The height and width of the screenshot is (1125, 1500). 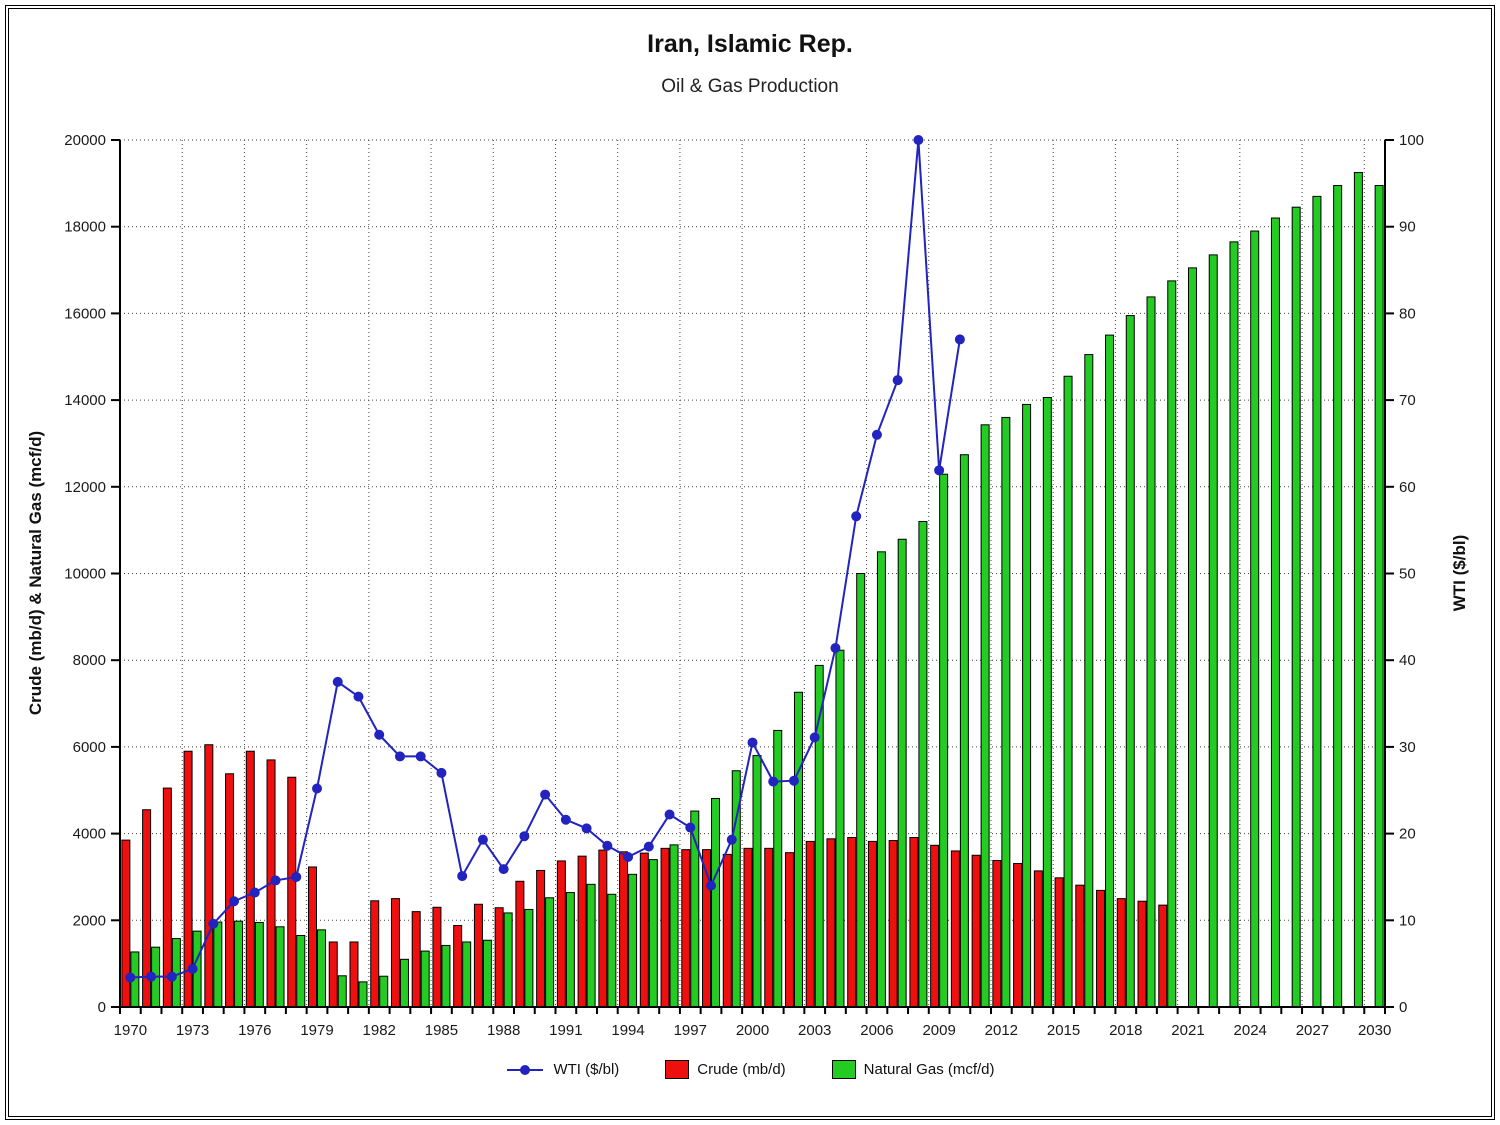 What do you see at coordinates (677, 1069) in the screenshot?
I see `crude-swatch-icon` at bounding box center [677, 1069].